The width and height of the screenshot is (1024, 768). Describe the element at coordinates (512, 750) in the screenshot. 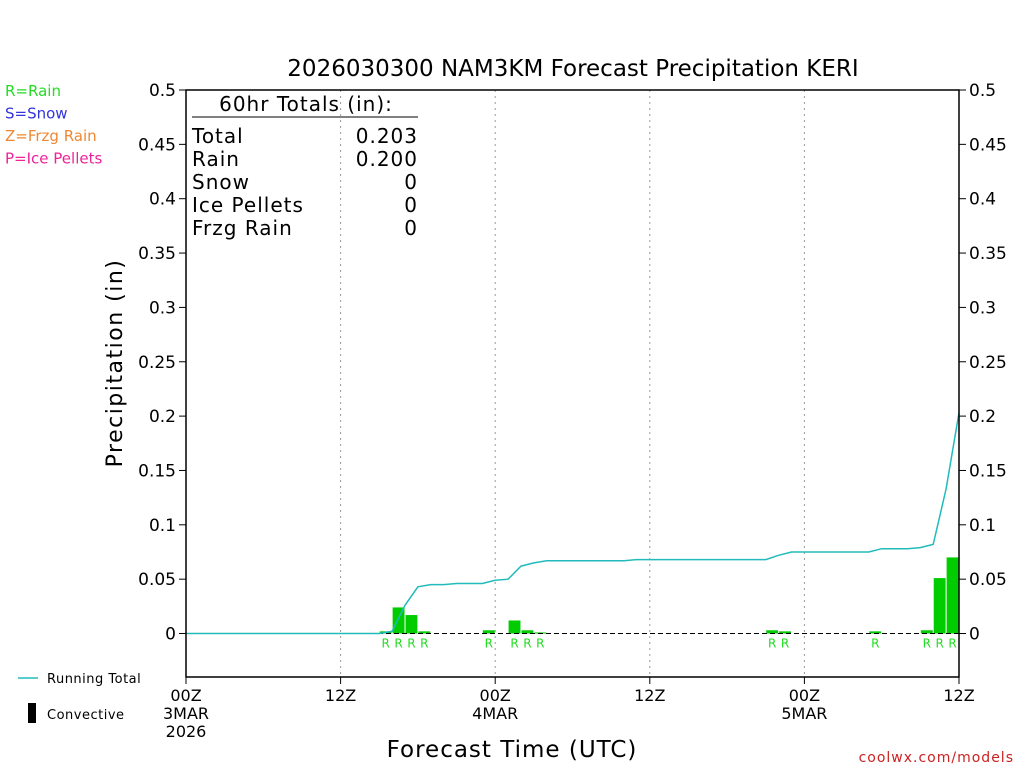

I see `x-axis-label: Forecast Time (UTC)` at that location.